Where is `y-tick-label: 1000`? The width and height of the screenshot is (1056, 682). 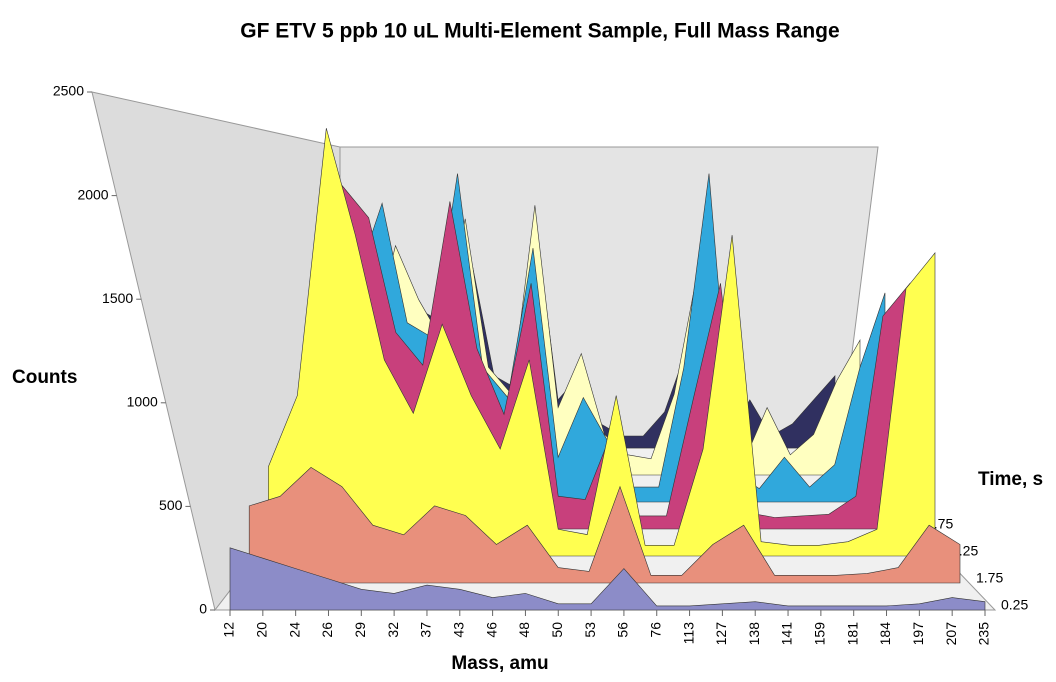 y-tick-label: 1000 is located at coordinates (142, 402).